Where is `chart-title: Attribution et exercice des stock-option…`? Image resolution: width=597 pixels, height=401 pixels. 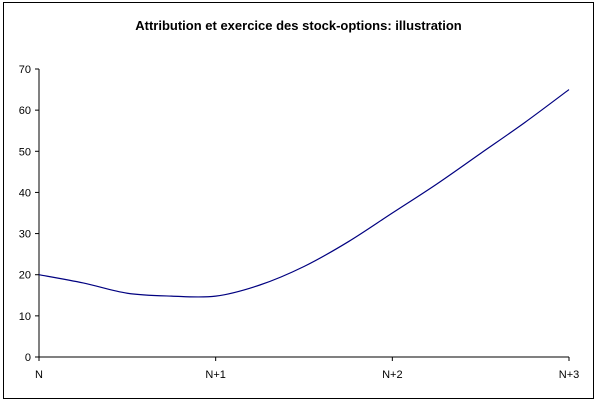 chart-title: Attribution et exercice des stock-option… is located at coordinates (298, 25).